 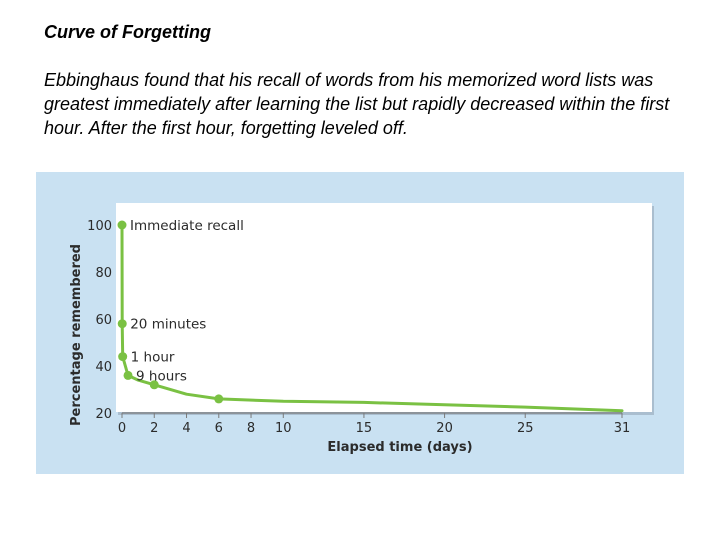 What do you see at coordinates (103, 414) in the screenshot?
I see `y-tick-label: 20` at bounding box center [103, 414].